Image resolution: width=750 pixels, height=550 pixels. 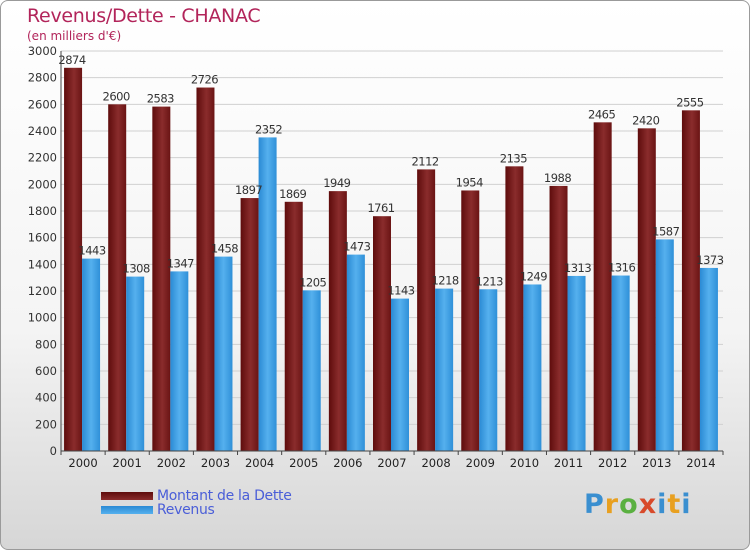 What do you see at coordinates (424, 161) in the screenshot?
I see `data-label-debt: 2112` at bounding box center [424, 161].